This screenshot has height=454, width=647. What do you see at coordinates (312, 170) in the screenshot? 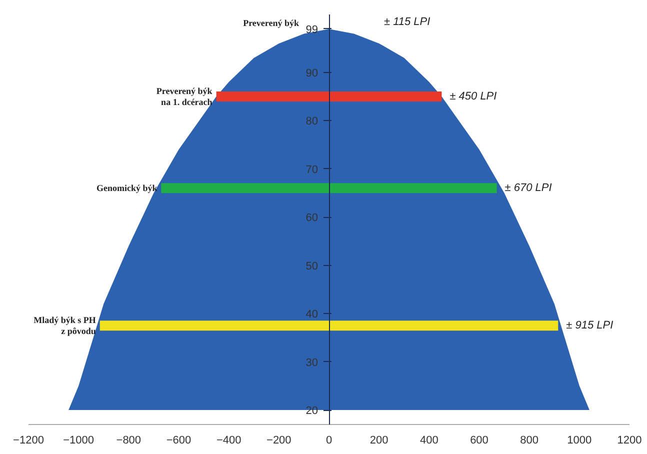
I see `y-tick-label: 70` at bounding box center [312, 170].